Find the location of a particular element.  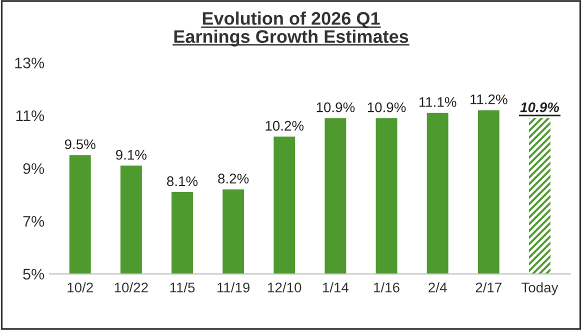

x-tick-label: 11/19 is located at coordinates (234, 287).